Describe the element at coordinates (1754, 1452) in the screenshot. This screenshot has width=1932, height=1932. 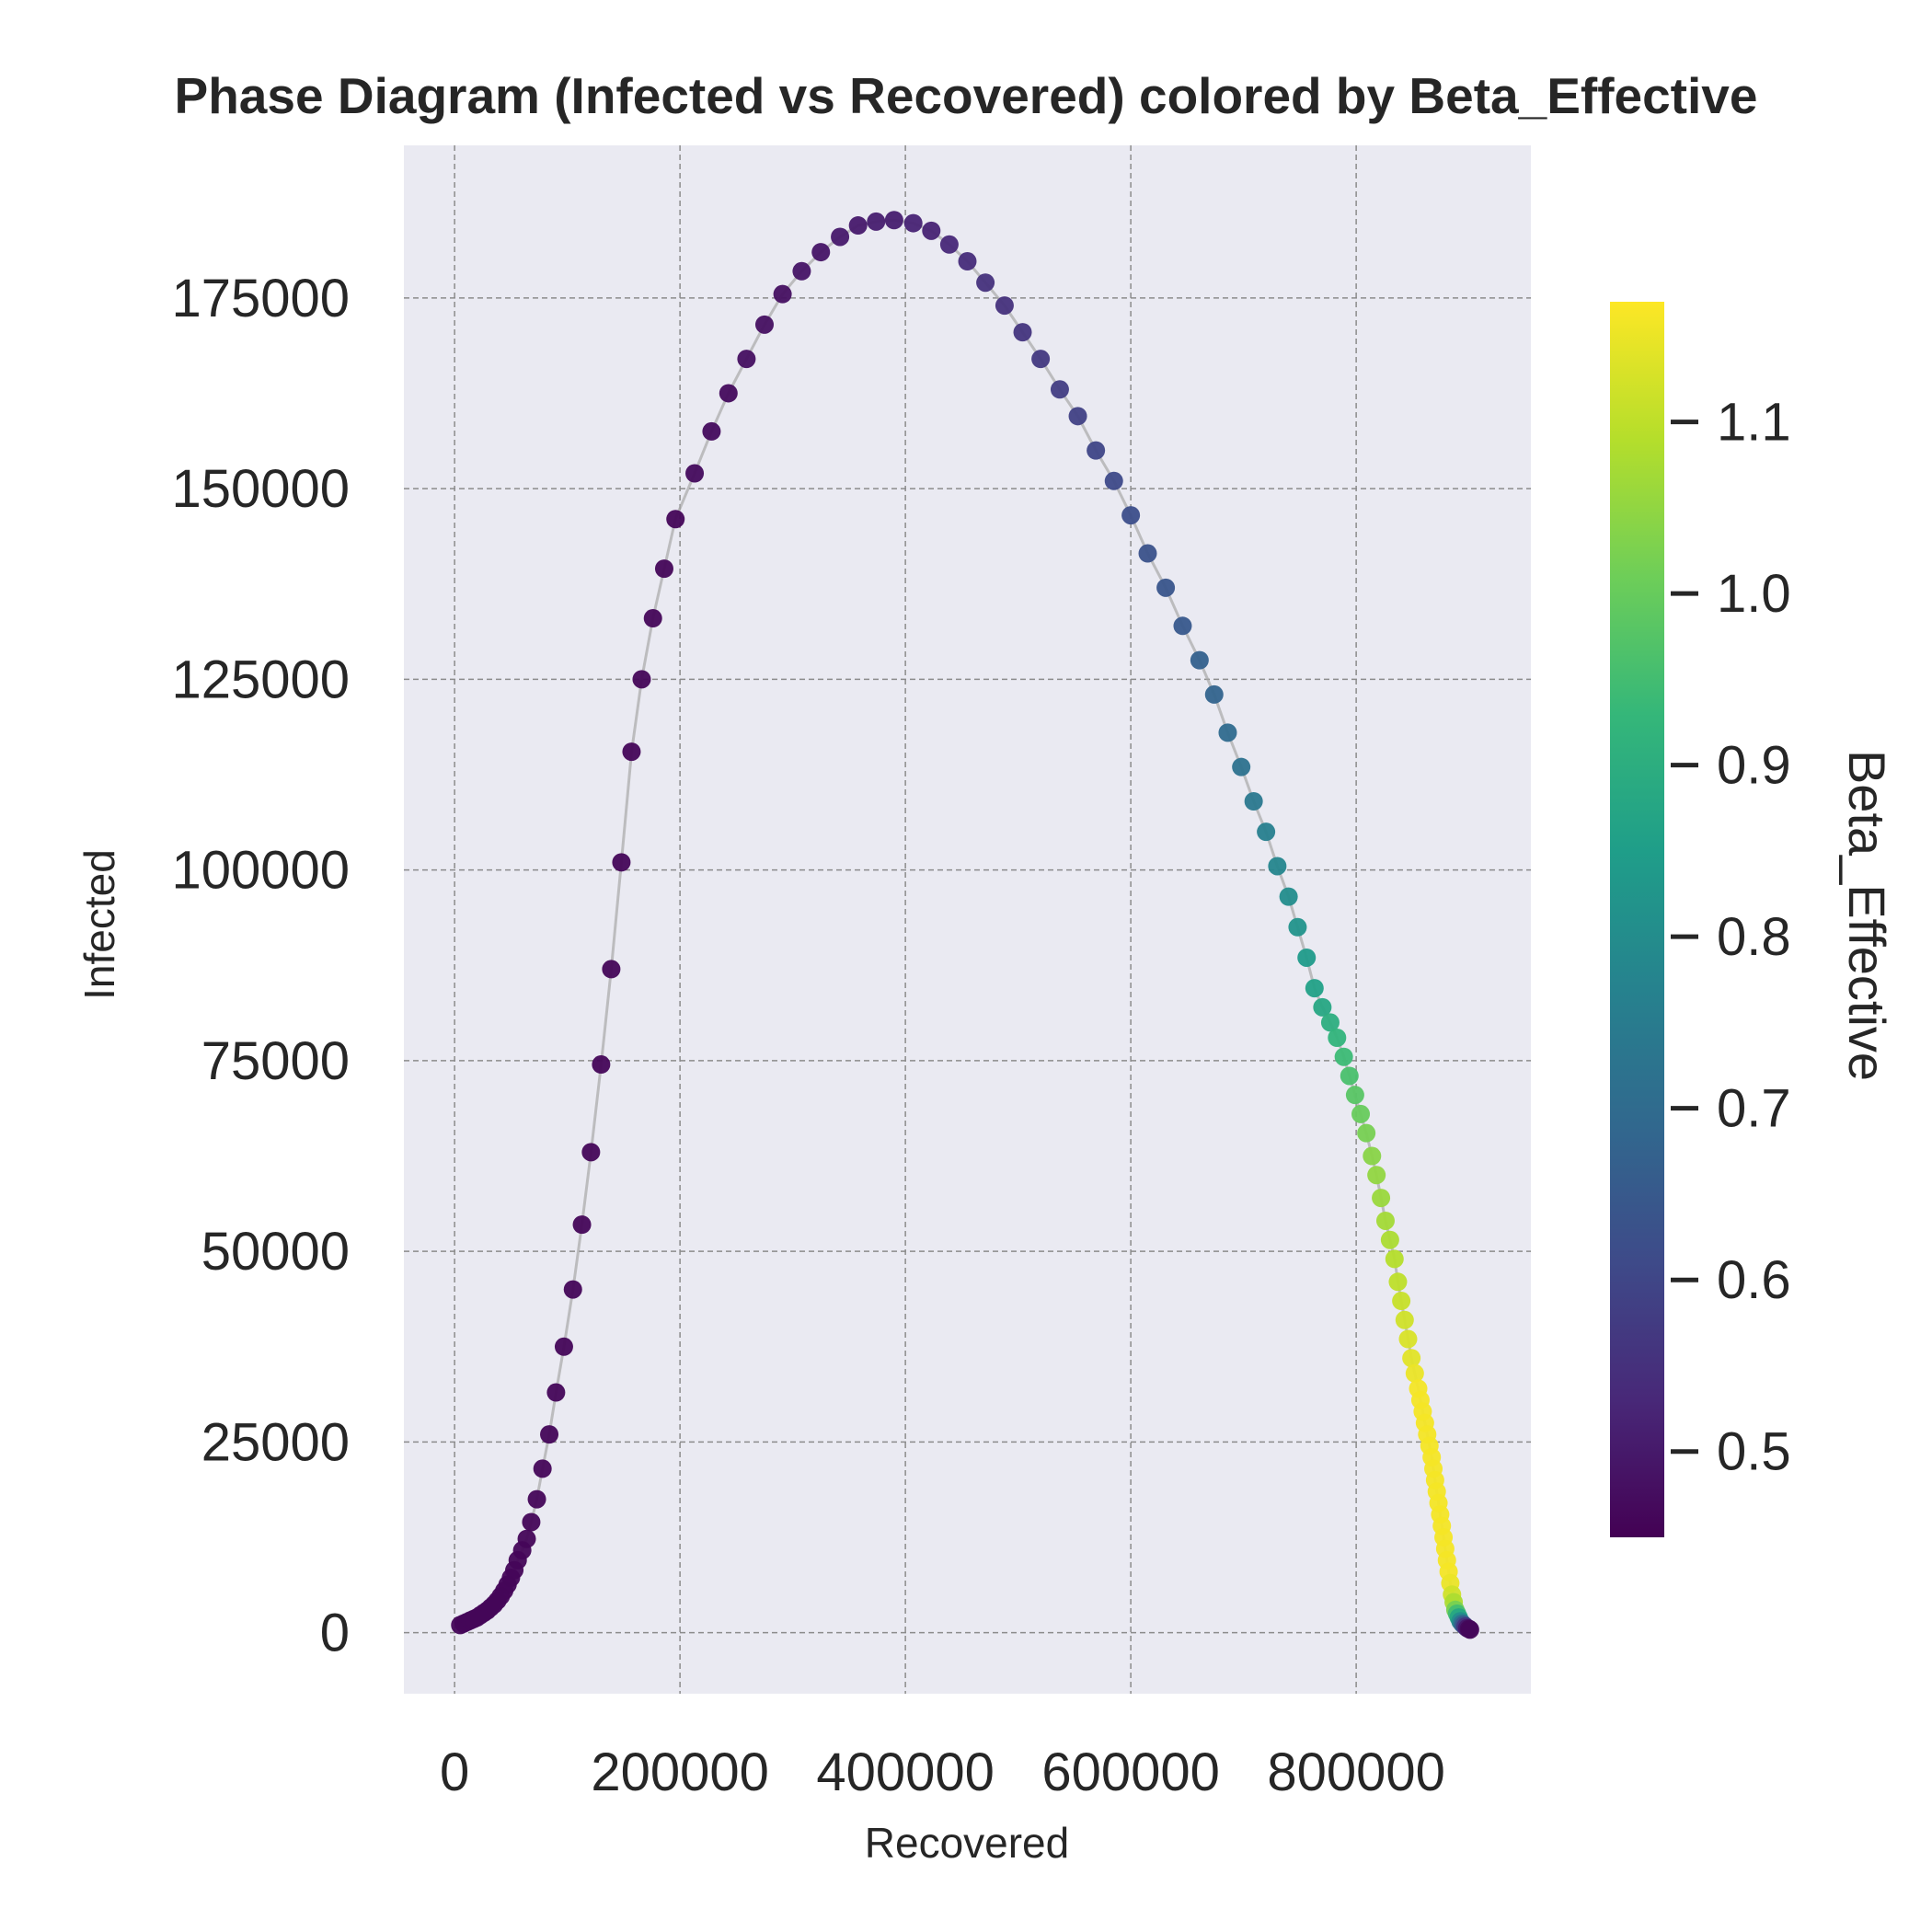
I see `colorbar-tick-label: 0.5` at that location.